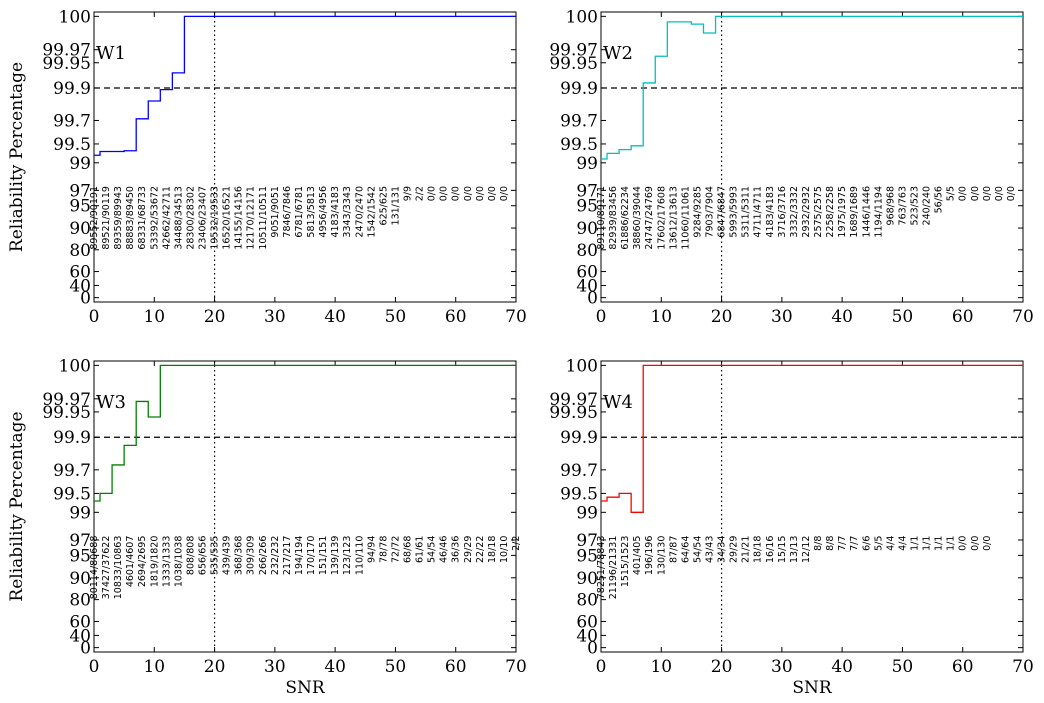  Describe the element at coordinates (106, 568) in the screenshot. I see `count-label: 37427/37622` at that location.